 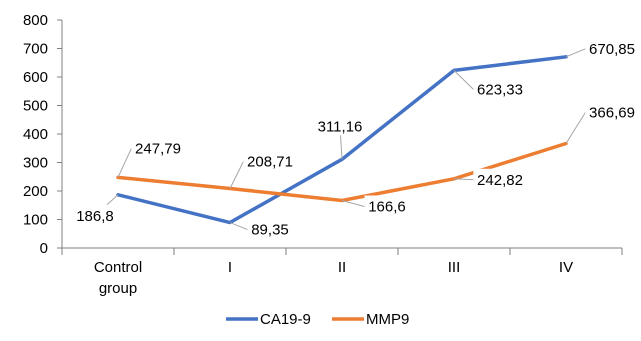 I want to click on y-tick-label: 500, so click(x=35, y=106).